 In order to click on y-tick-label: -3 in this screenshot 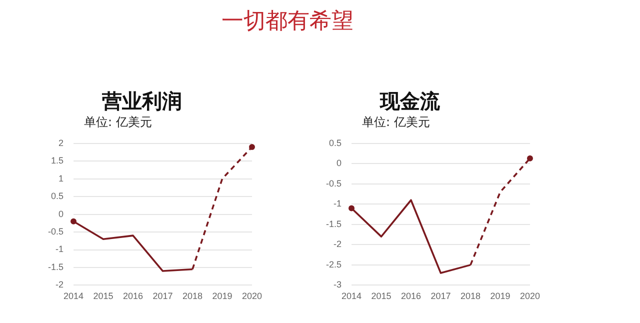, I will do `click(337, 285)`.